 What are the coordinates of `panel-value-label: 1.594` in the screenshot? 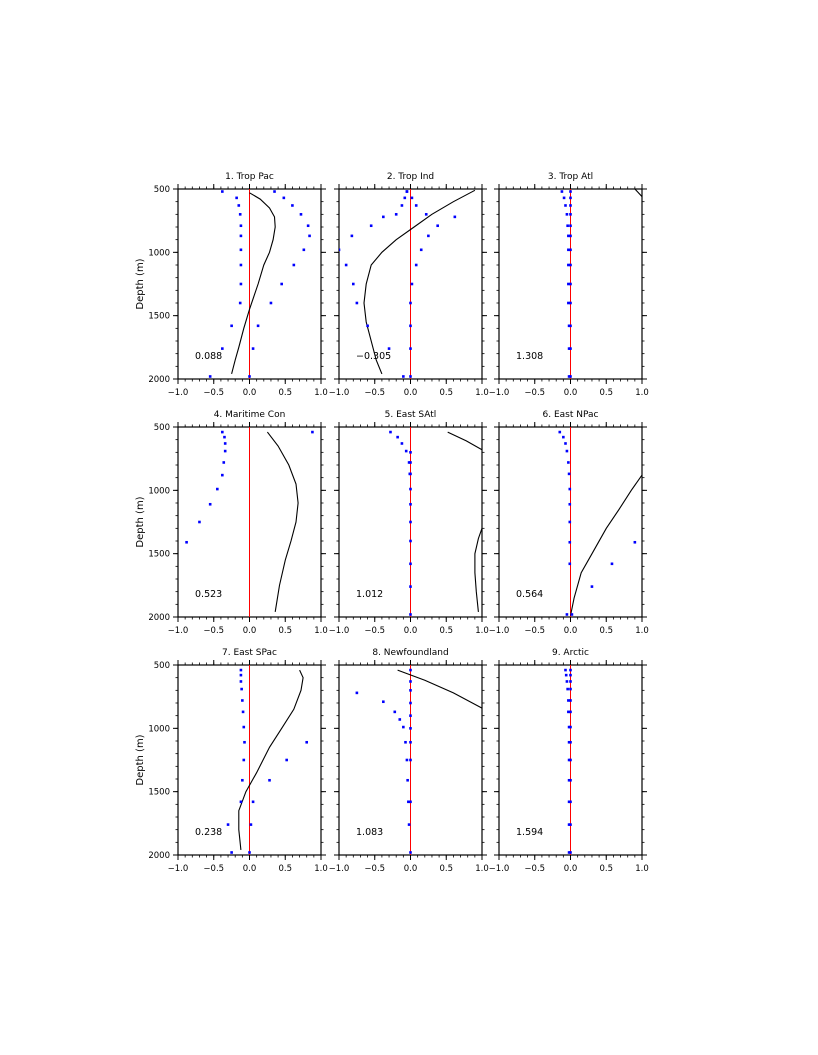 It's located at (529, 832).